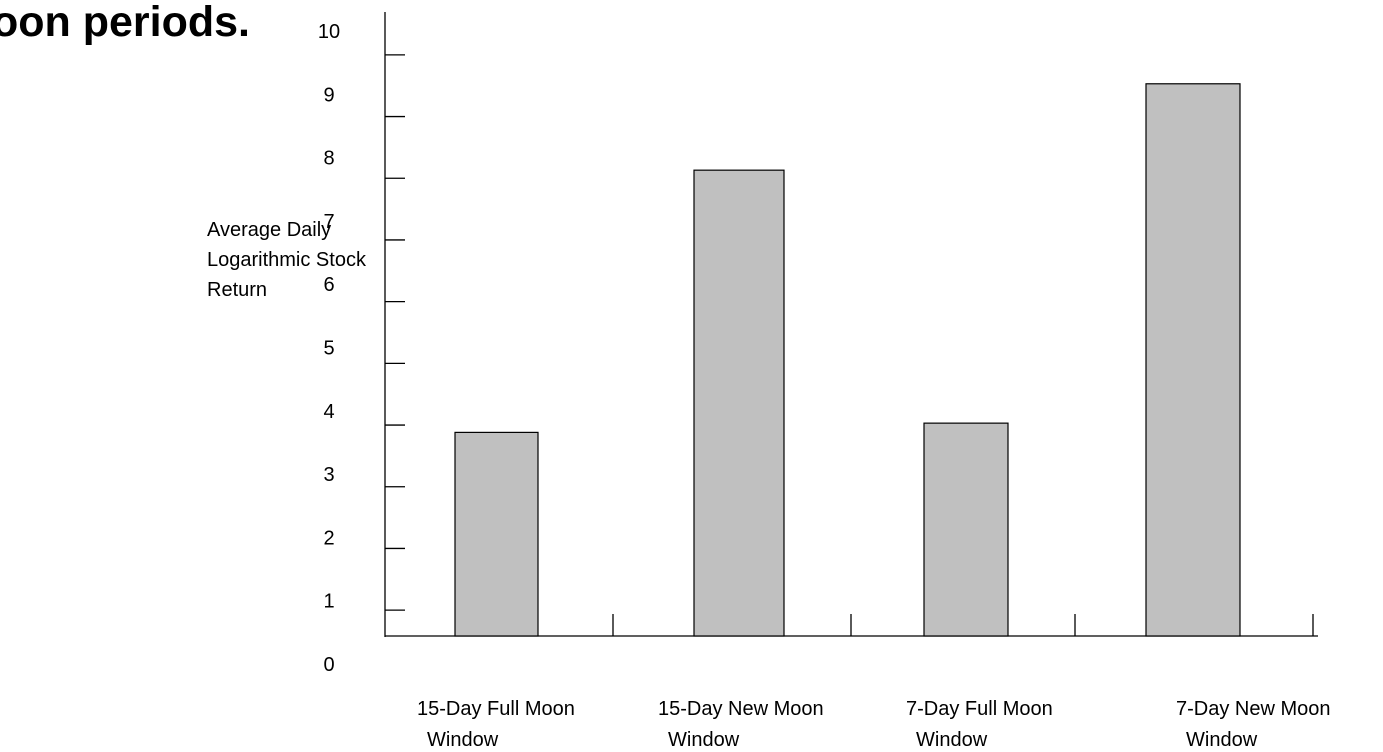  I want to click on y-tick-label: 8, so click(328, 159).